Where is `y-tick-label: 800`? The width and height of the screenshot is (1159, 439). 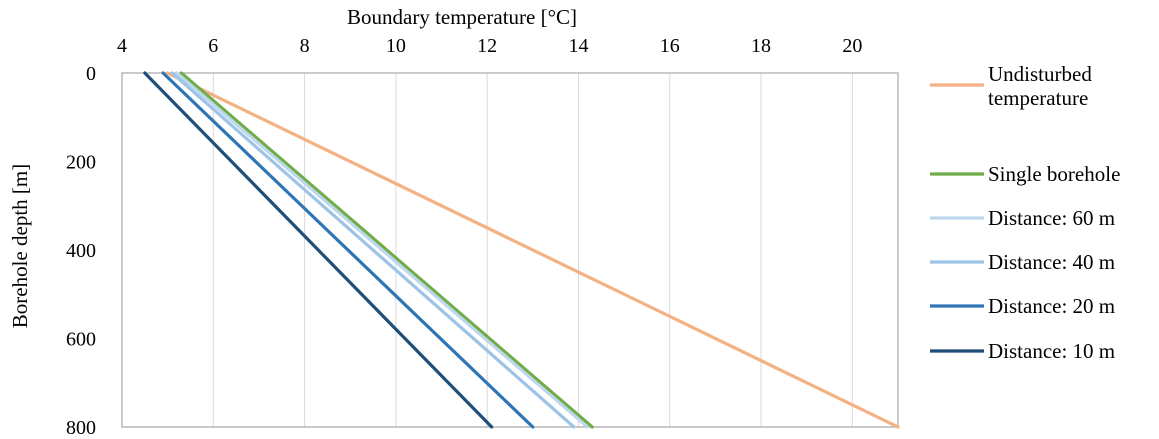
y-tick-label: 800 is located at coordinates (81, 428).